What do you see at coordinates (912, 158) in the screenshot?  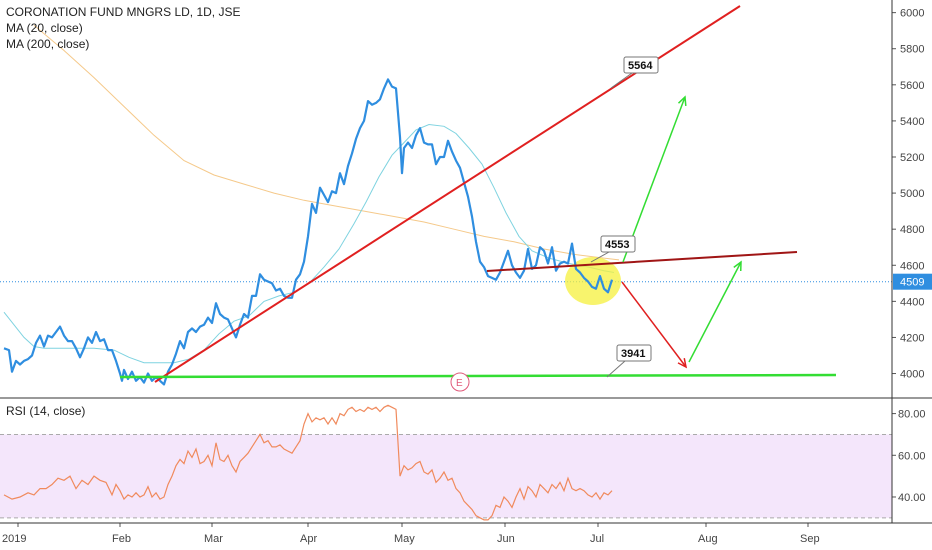 I see `price-tick-label: 5200` at bounding box center [912, 158].